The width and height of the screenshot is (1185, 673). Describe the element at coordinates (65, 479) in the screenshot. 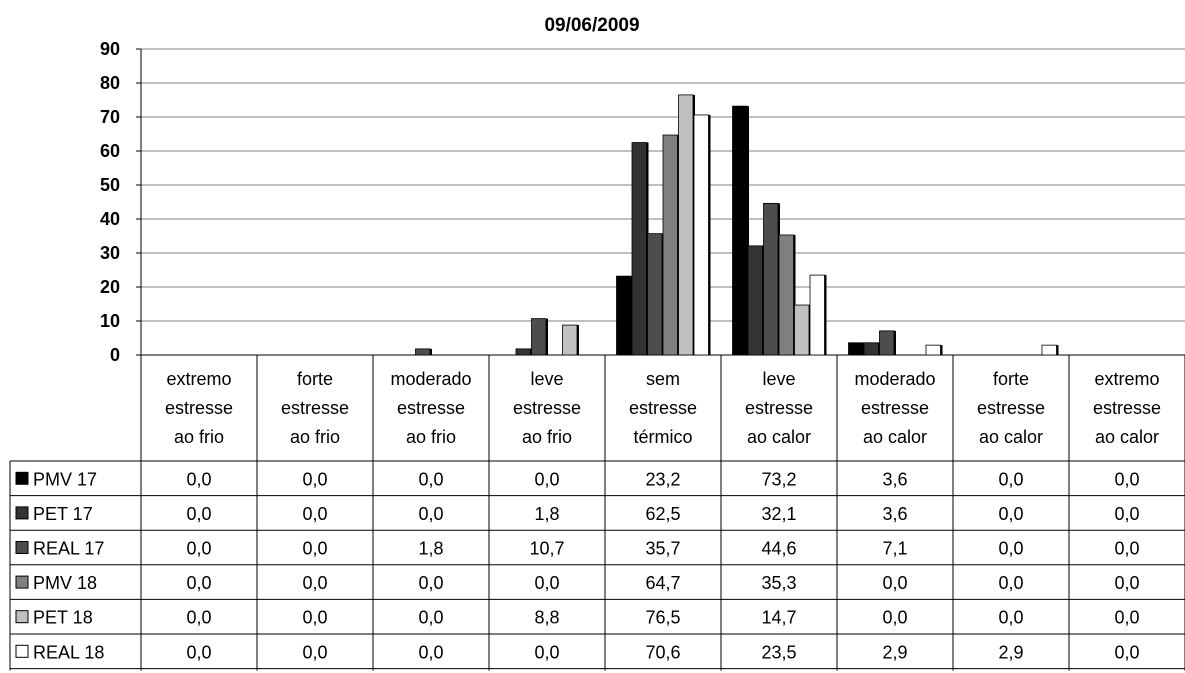

I see `series-name: PMV 17` at that location.